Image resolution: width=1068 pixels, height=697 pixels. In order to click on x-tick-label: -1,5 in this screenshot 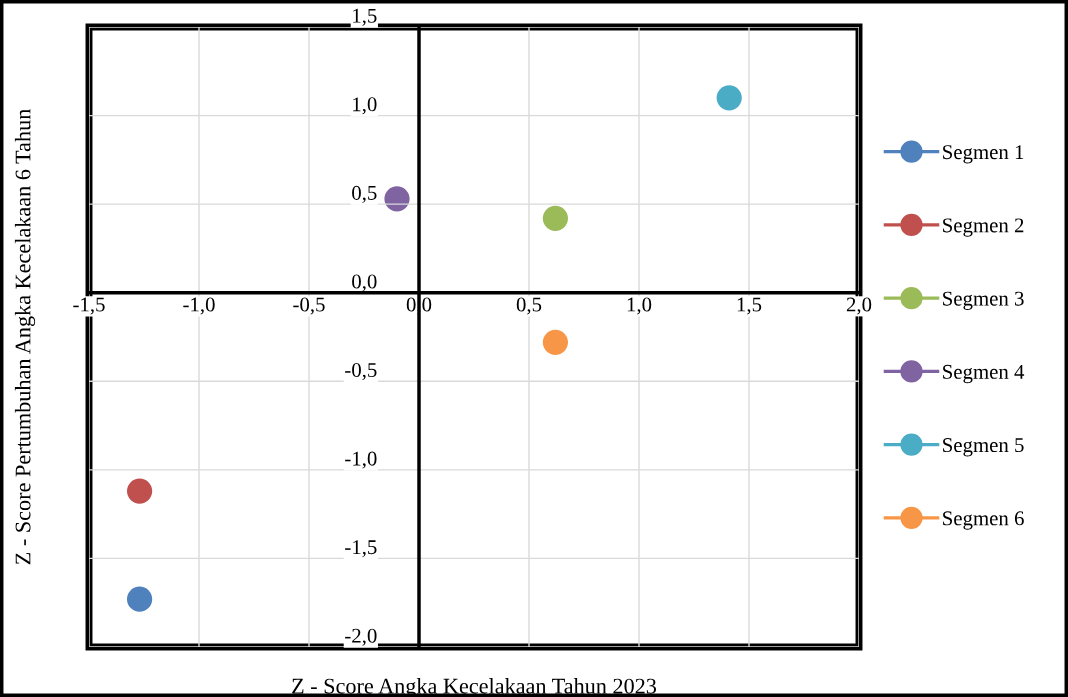, I will do `click(89, 306)`.